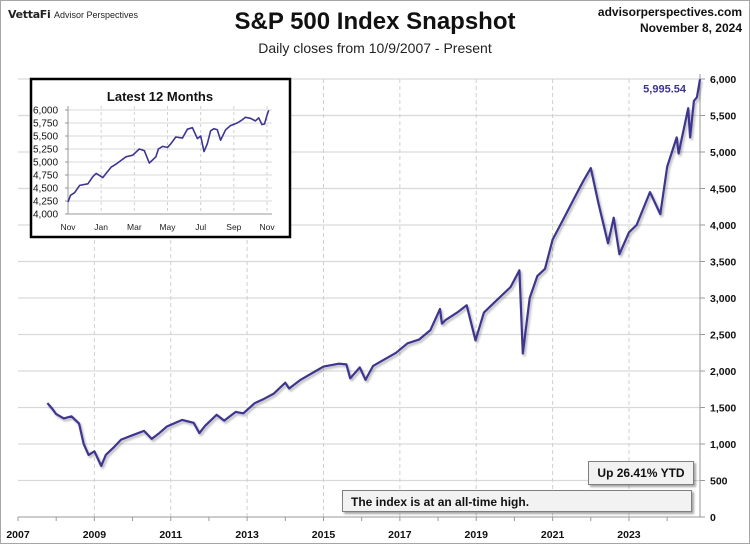 This screenshot has width=750, height=544. I want to click on inset-title: Latest 12 Months, so click(160, 96).